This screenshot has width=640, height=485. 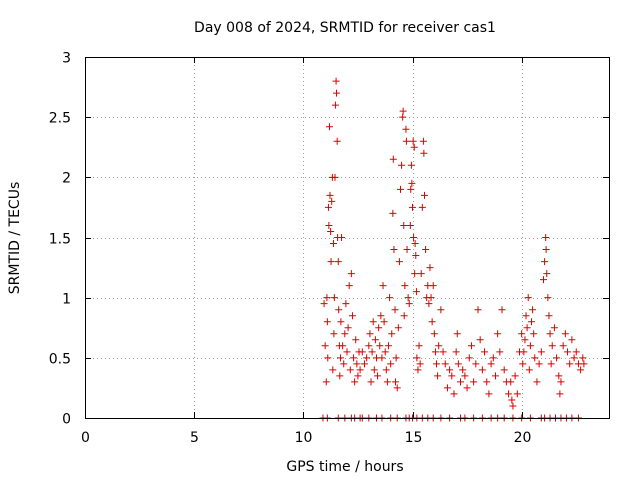 I want to click on y-tick-label: 0, so click(x=66, y=420).